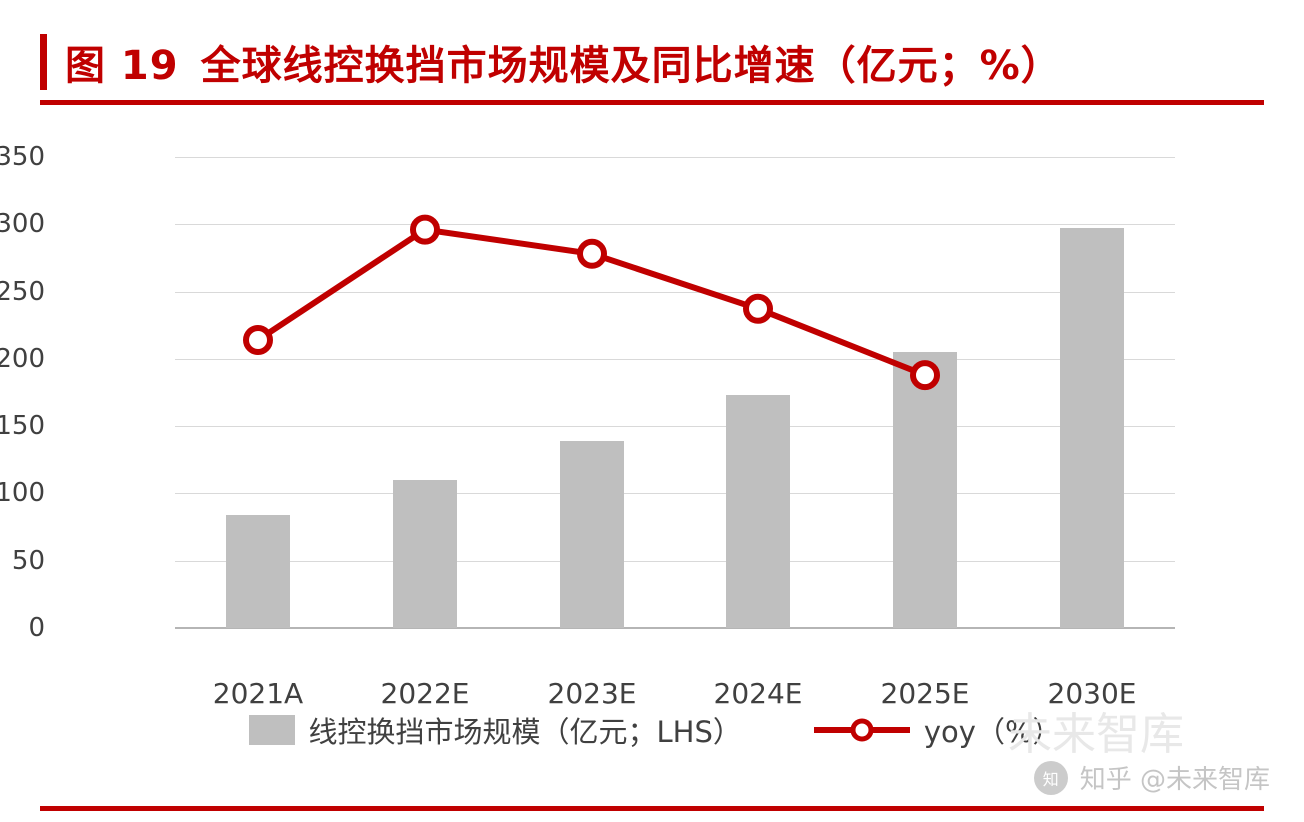 This screenshot has width=1304, height=822. I want to click on watermark: 知 知乎 @未来智库, so click(1151, 777).